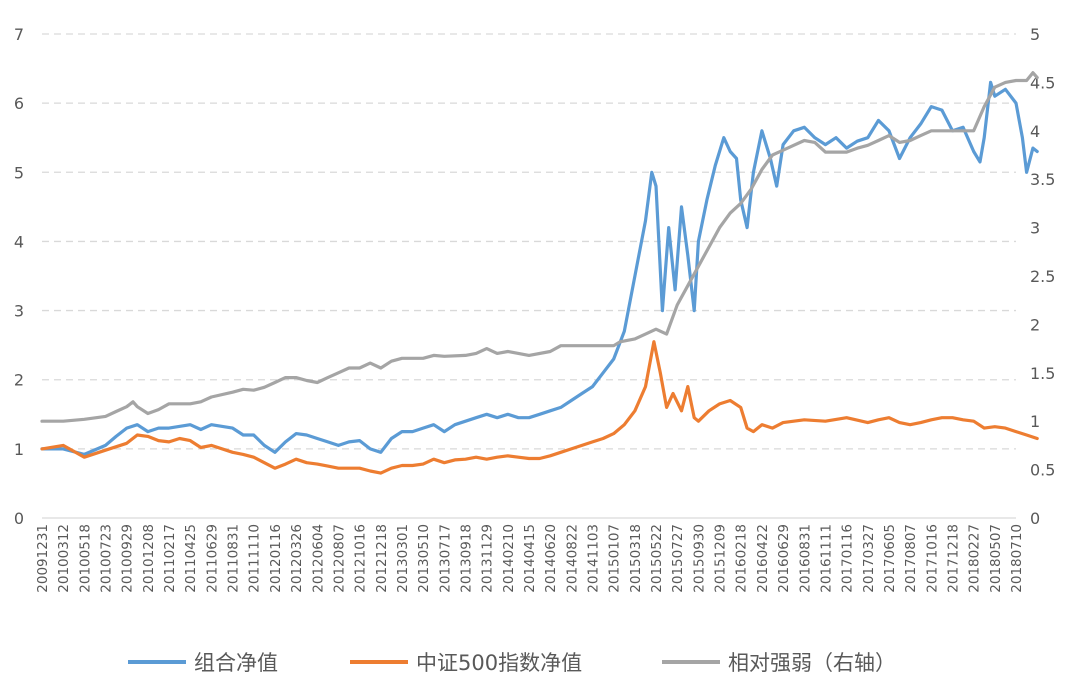 This screenshot has height=693, width=1068. What do you see at coordinates (19, 311) in the screenshot?
I see `left-tick-label: 3` at bounding box center [19, 311].